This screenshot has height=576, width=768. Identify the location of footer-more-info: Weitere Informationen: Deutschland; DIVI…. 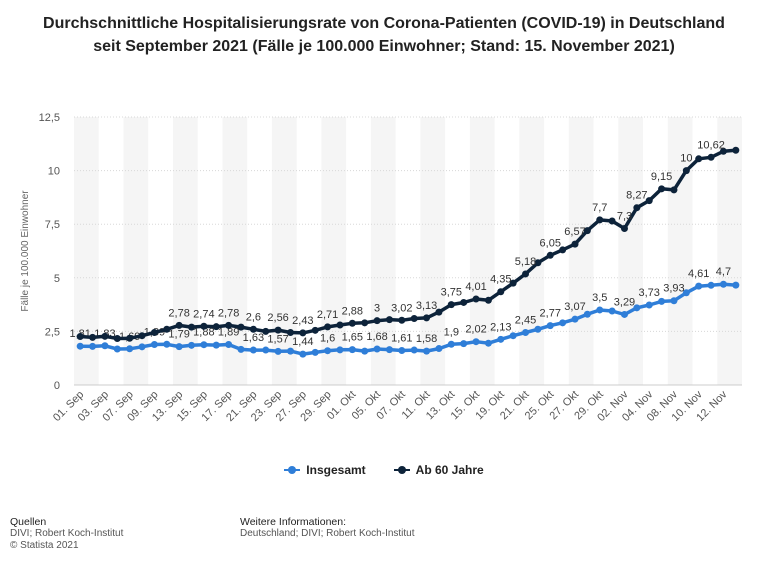
(327, 528).